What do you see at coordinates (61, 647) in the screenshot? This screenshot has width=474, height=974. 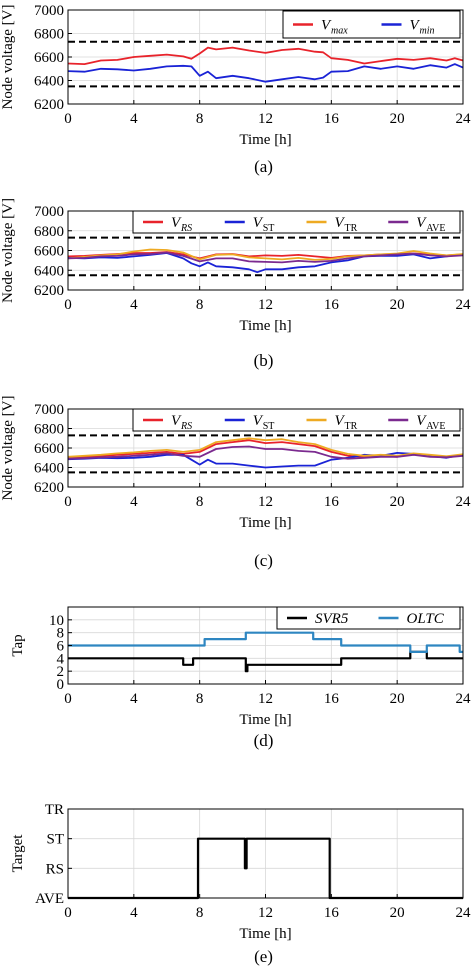 I see `y-tick-label: 6` at bounding box center [61, 647].